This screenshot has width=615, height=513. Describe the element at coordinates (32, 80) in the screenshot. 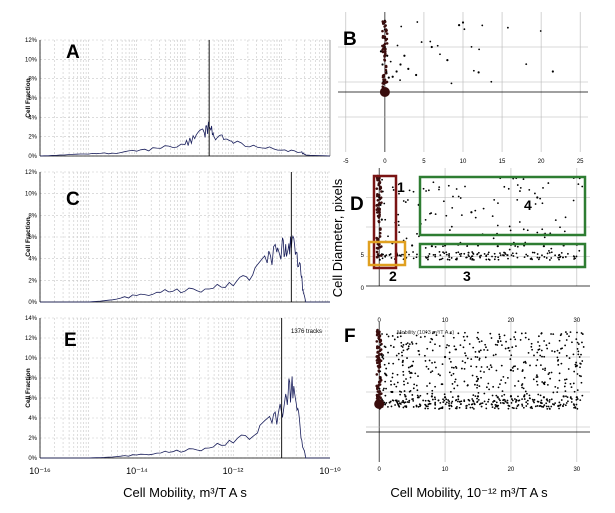

I see `y-tick-label: 8%` at that location.